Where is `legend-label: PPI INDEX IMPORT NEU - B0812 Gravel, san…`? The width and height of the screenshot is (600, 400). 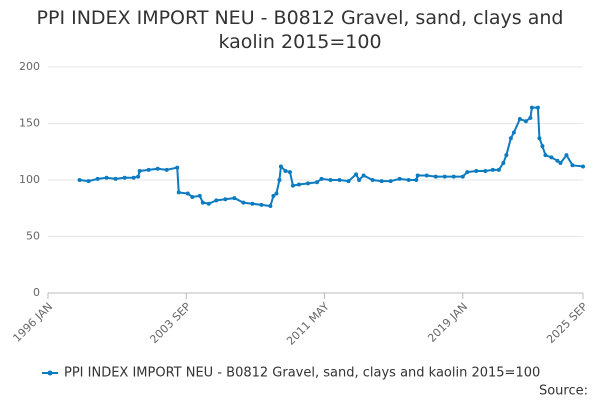 legend-label: PPI INDEX IMPORT NEU - B0812 Gravel, san… is located at coordinates (302, 373).